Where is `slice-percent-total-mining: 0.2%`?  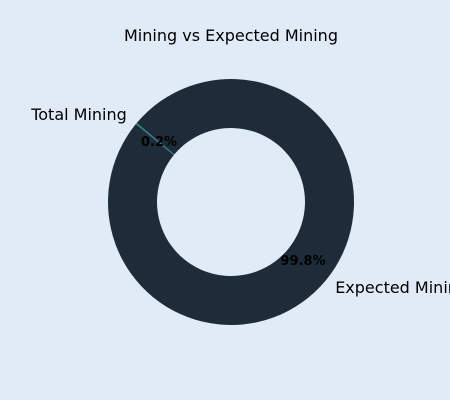 slice-percent-total-mining: 0.2% is located at coordinates (159, 142).